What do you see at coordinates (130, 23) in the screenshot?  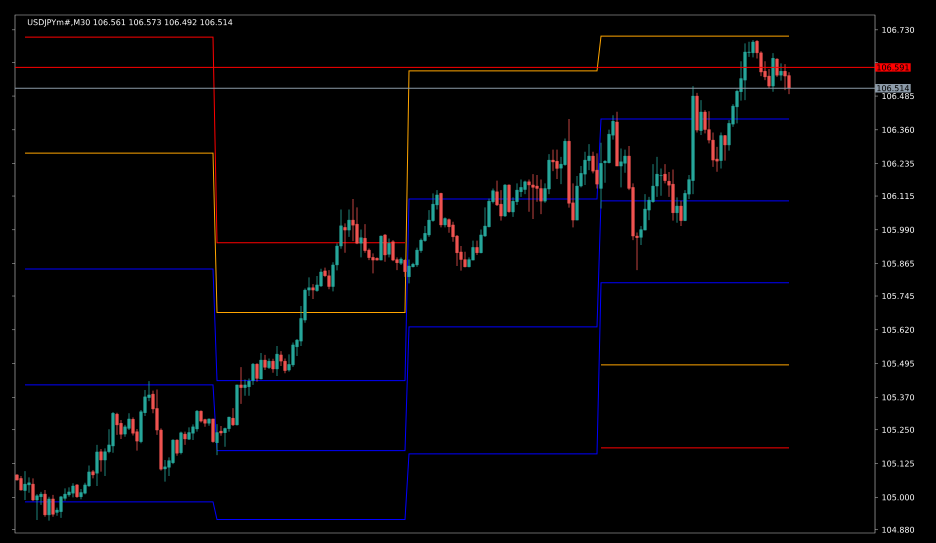 I see `chart-title: USDJPYm#,M30 106.561 106.573 106.492 106.514` at bounding box center [130, 23].